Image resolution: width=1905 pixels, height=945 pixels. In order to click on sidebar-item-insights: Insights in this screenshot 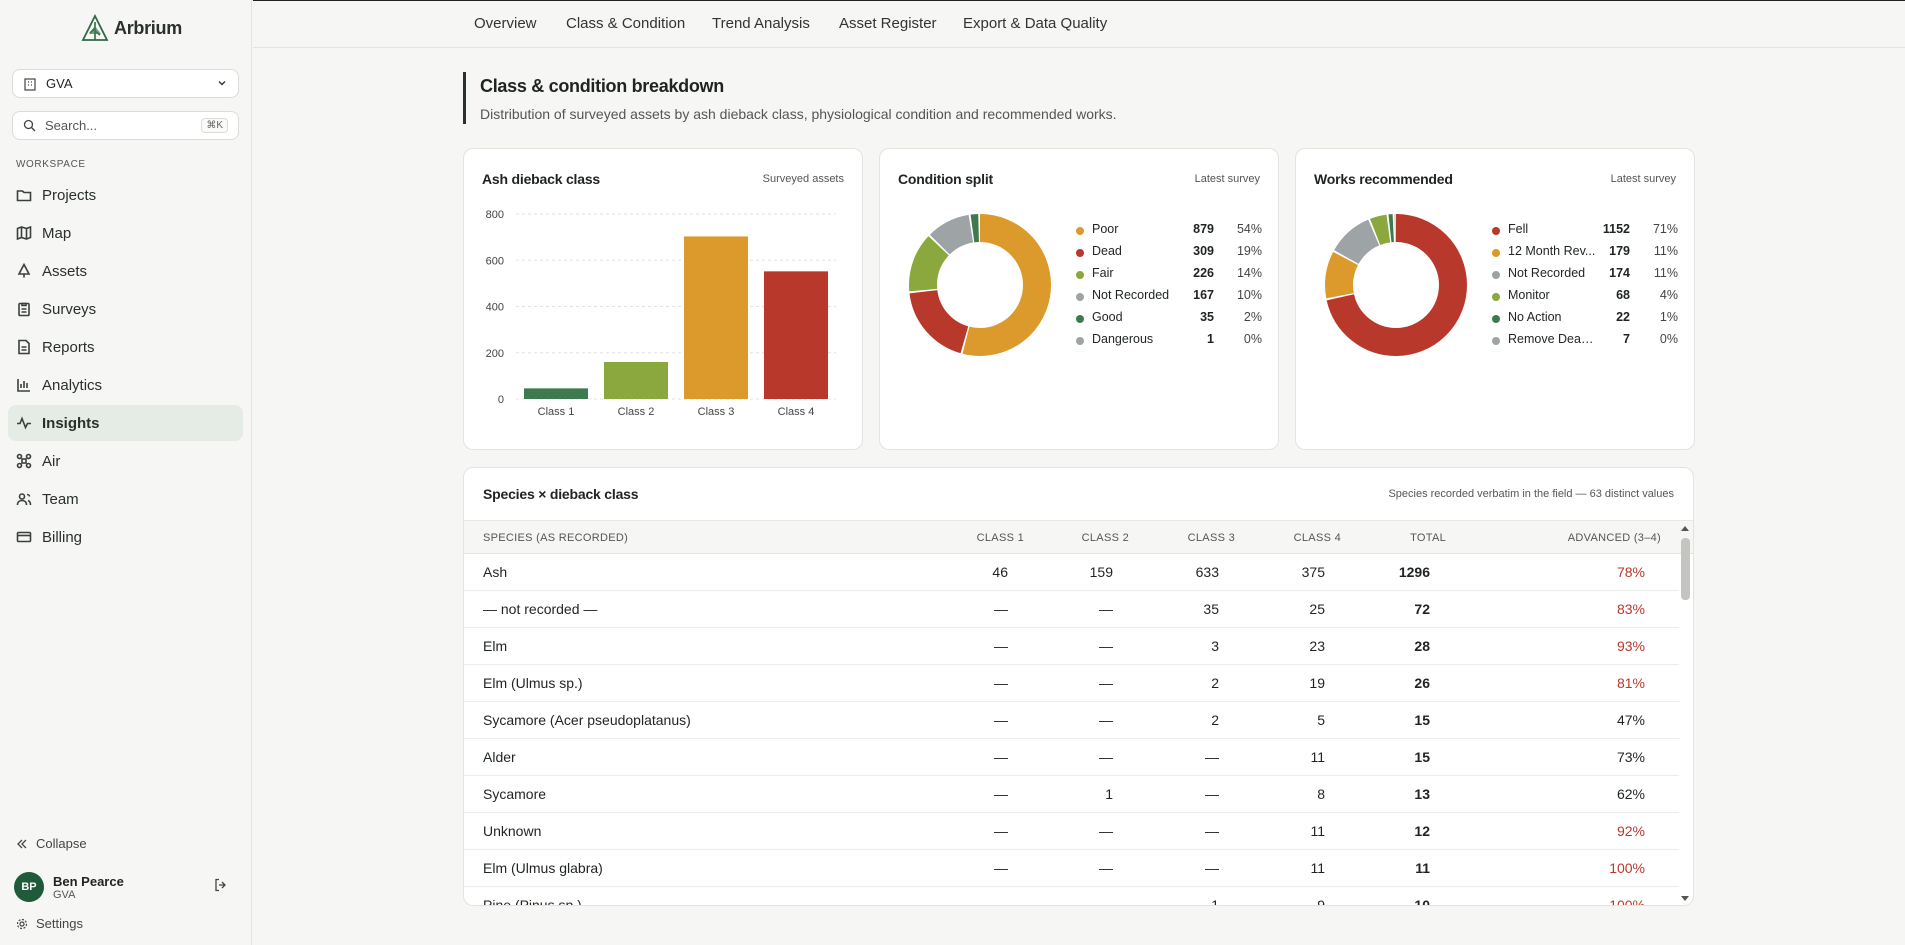, I will do `click(125, 423)`.